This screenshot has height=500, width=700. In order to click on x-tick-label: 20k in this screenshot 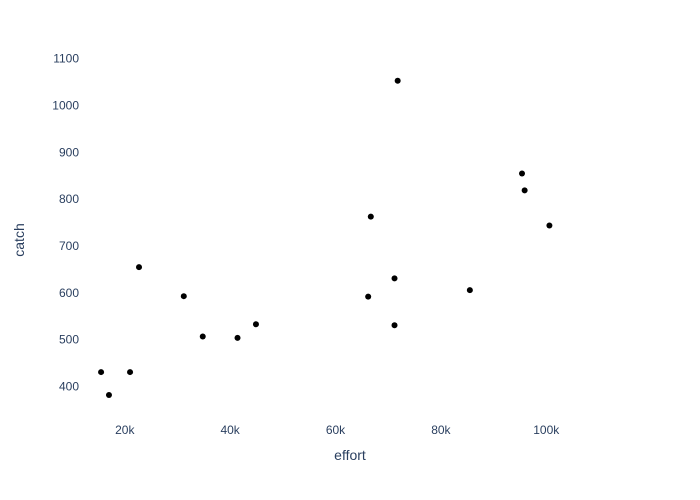, I will do `click(125, 430)`.